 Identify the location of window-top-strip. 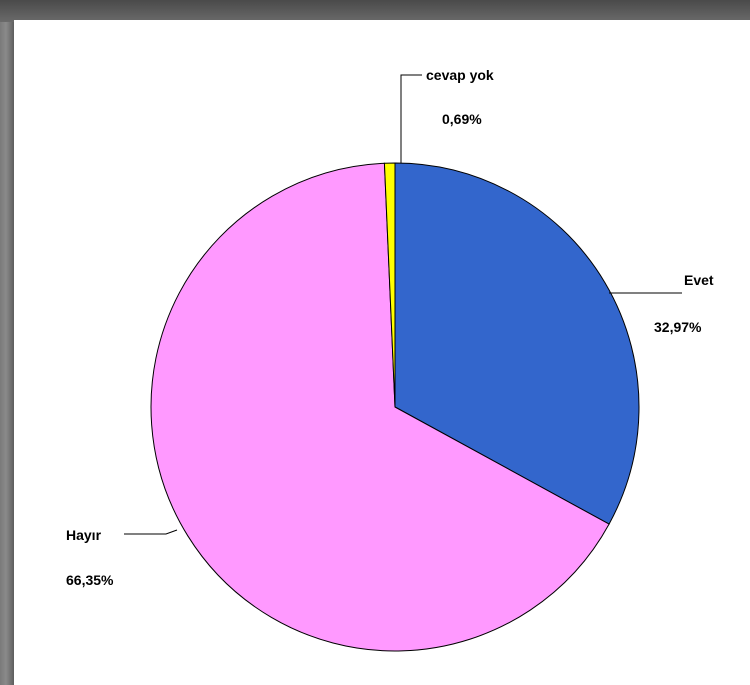
(375, 11).